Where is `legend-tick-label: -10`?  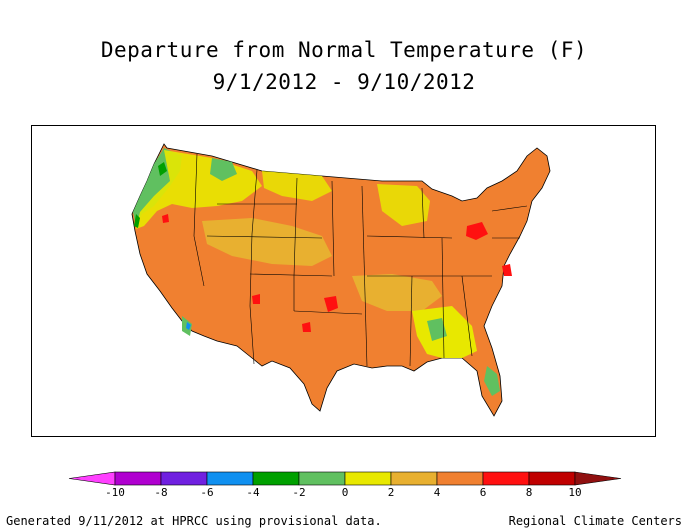
legend-tick-label: -10 is located at coordinates (115, 492).